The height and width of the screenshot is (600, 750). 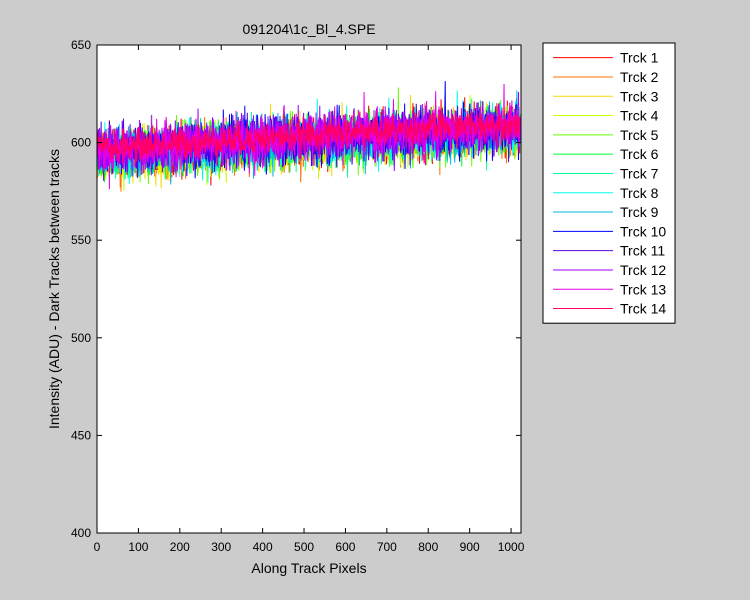 I want to click on legend-entry-label: Trck 1, so click(x=639, y=58).